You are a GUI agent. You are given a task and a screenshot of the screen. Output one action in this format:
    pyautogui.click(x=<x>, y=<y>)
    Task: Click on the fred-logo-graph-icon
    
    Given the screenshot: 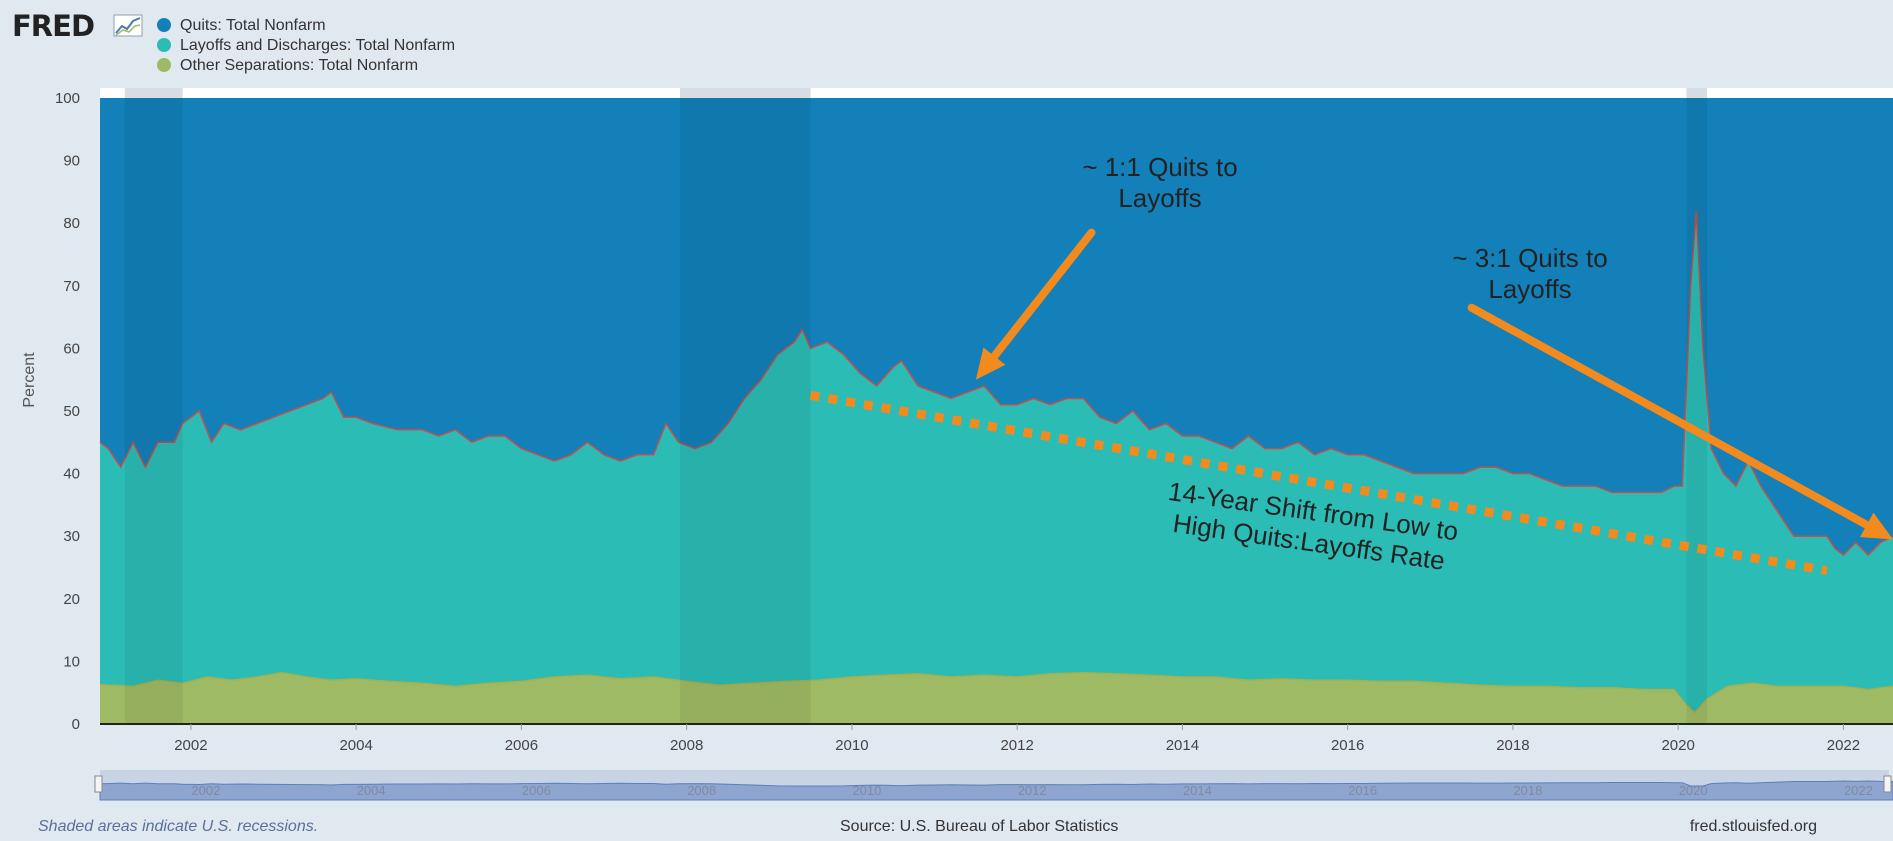 What is the action you would take?
    pyautogui.click(x=128, y=25)
    